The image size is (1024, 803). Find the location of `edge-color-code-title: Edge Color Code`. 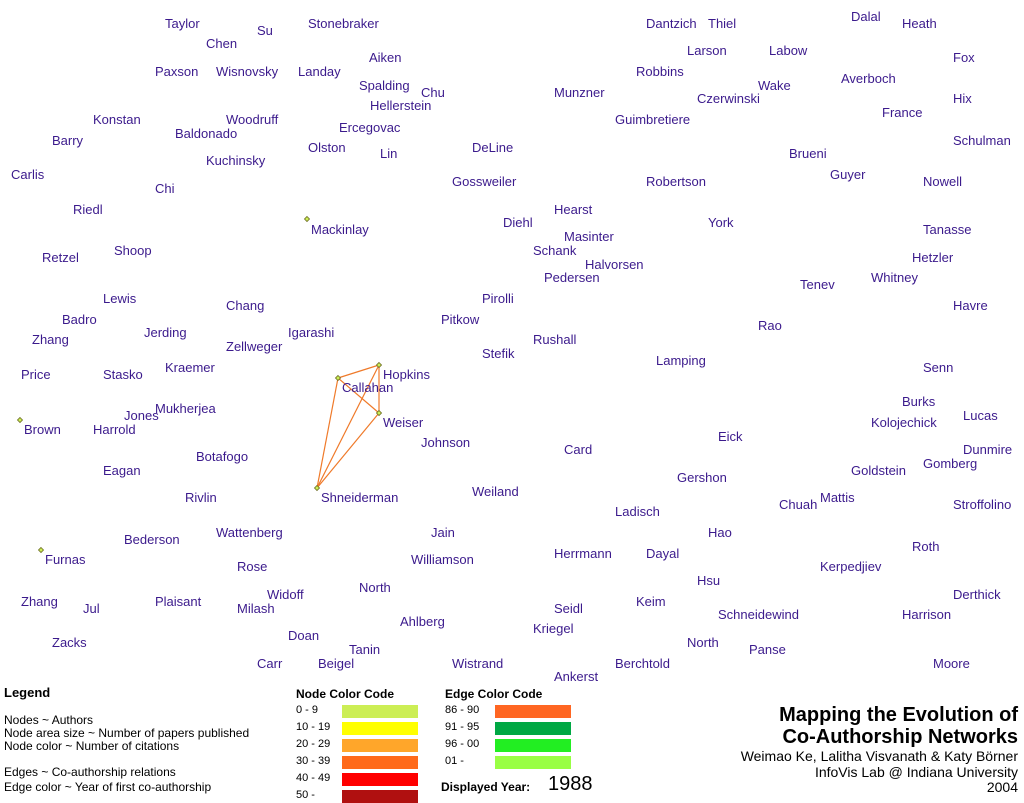

edge-color-code-title: Edge Color Code is located at coordinates (494, 694).